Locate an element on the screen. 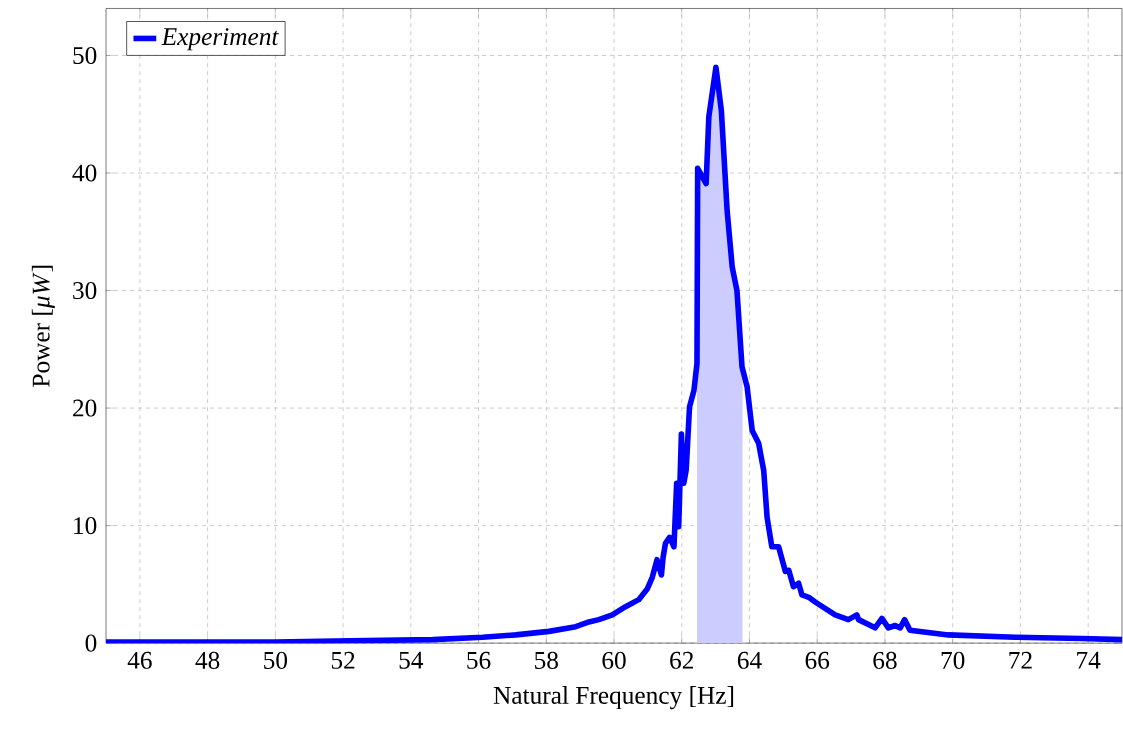 The image size is (1123, 731). x-tick-label: 58 is located at coordinates (546, 660).